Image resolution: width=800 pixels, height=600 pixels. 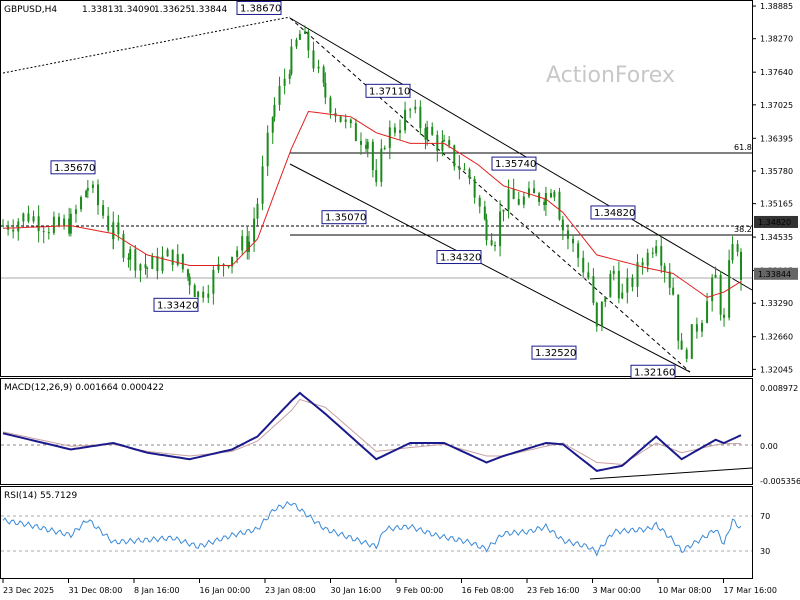 I want to click on annotation-1.35740: 1.35740, so click(x=514, y=163).